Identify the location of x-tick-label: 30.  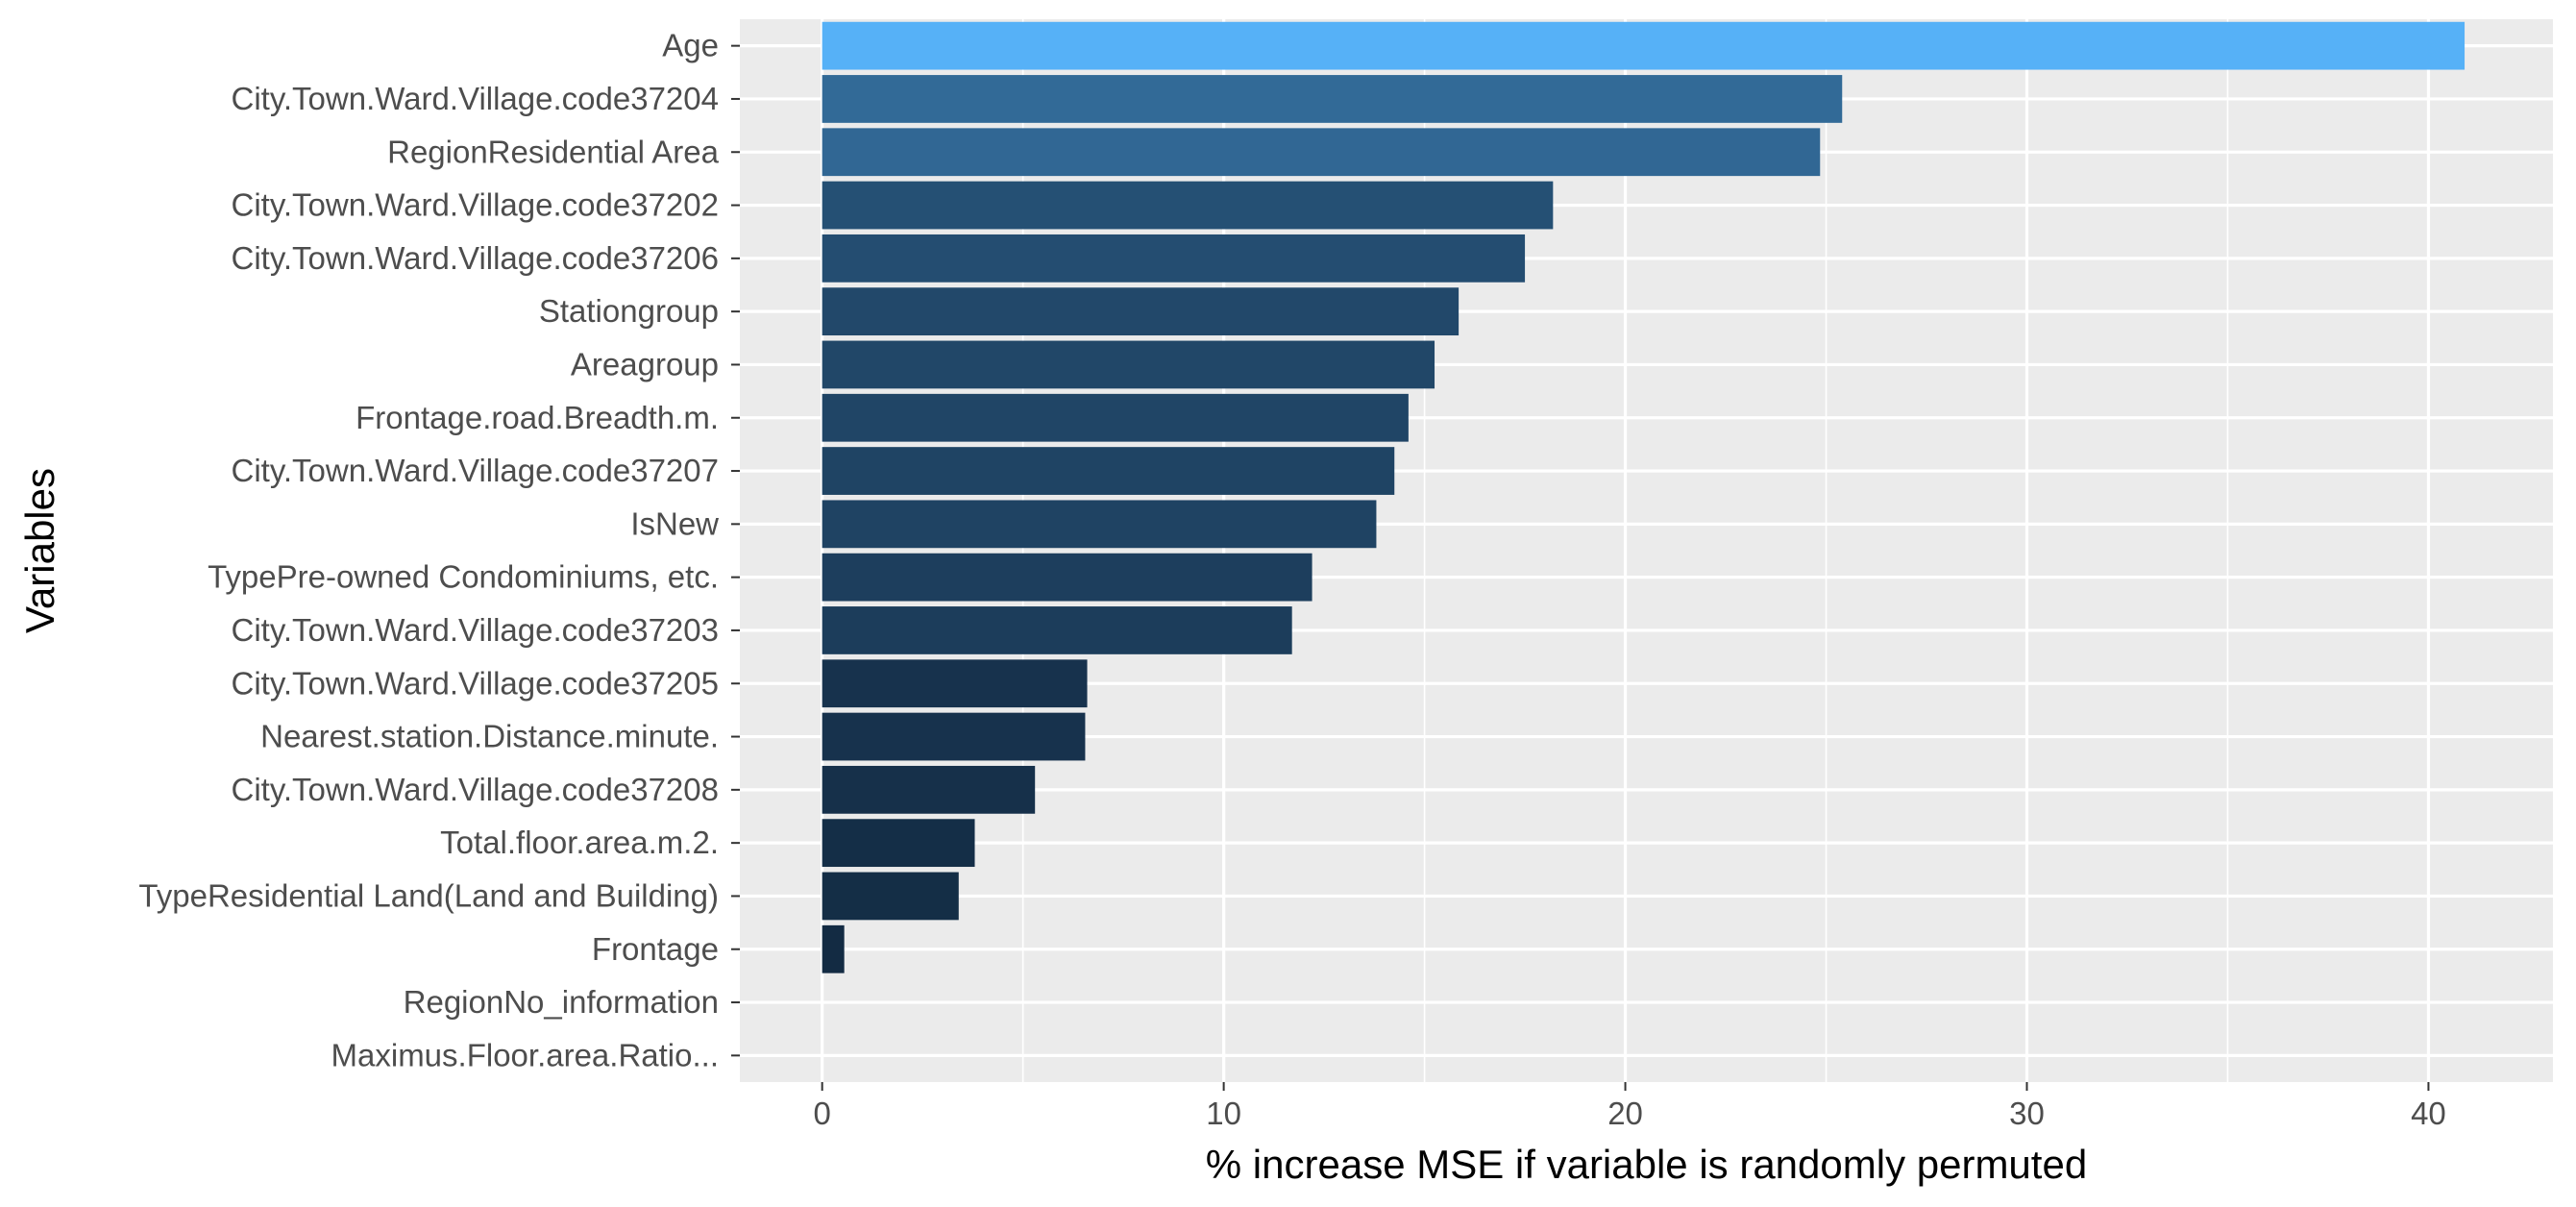
(2027, 1113).